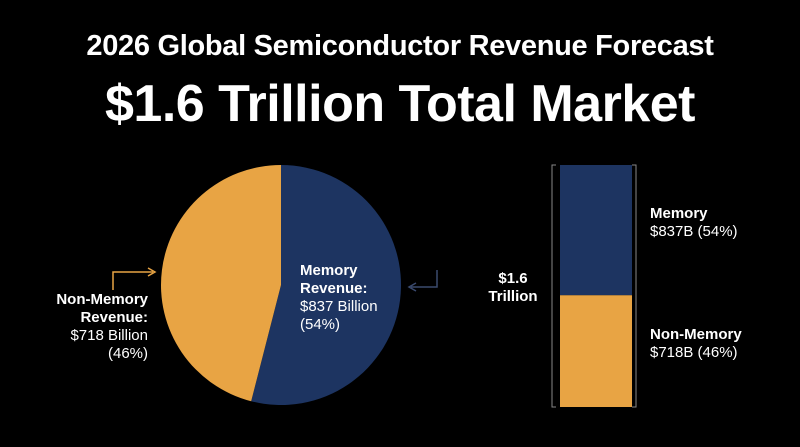  Describe the element at coordinates (109, 335) in the screenshot. I see `amount-label: $718 Billion` at that location.